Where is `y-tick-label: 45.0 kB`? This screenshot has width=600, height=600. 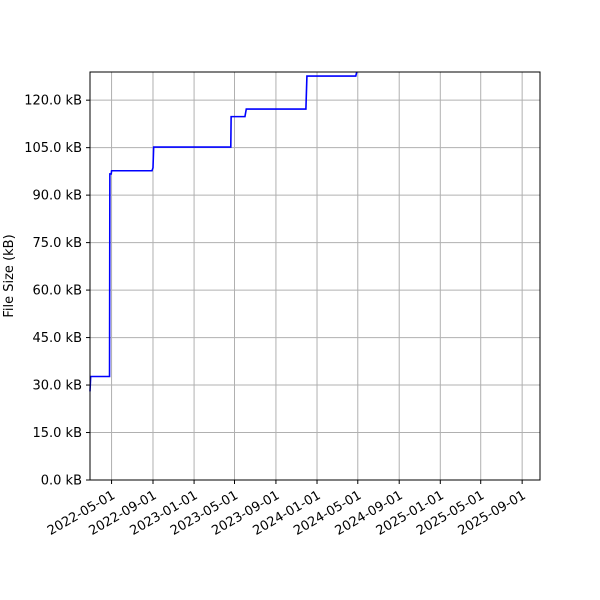
y-tick-label: 45.0 kB is located at coordinates (57, 338).